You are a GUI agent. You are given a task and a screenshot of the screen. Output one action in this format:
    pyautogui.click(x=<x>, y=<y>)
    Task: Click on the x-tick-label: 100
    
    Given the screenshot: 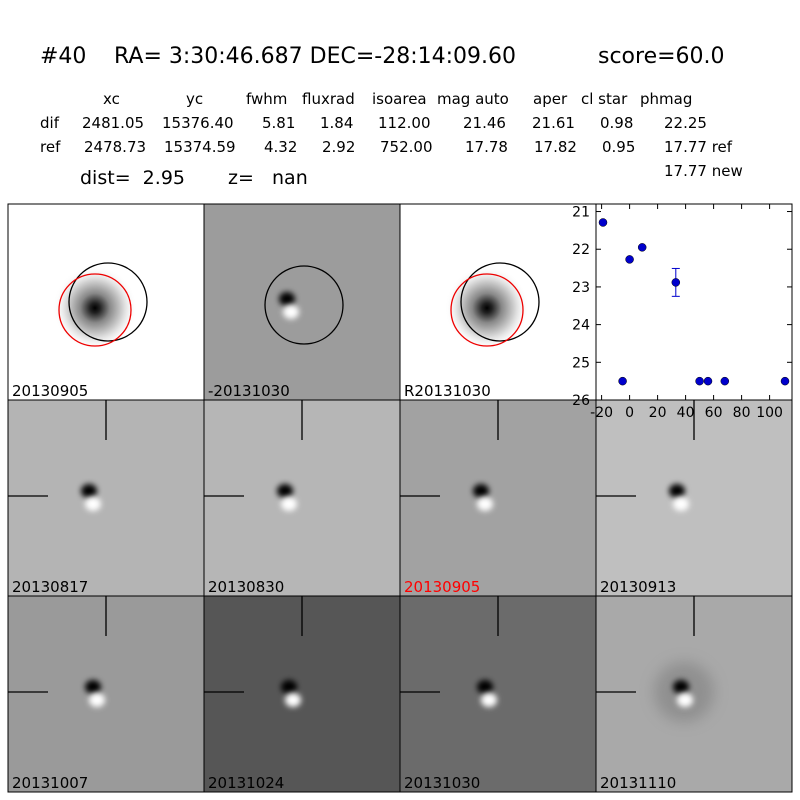 What is the action you would take?
    pyautogui.click(x=769, y=413)
    